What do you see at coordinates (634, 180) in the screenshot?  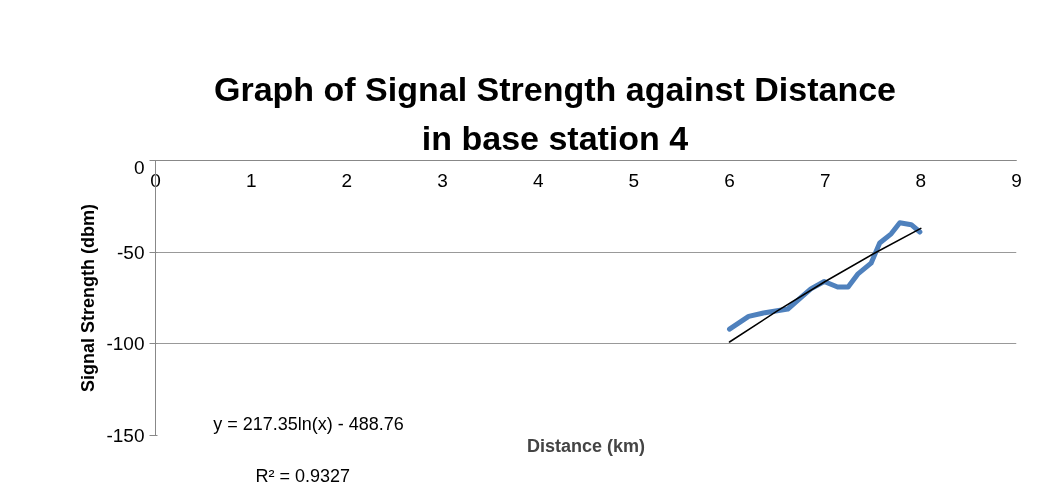 I see `x-tick-label: 5` at bounding box center [634, 180].